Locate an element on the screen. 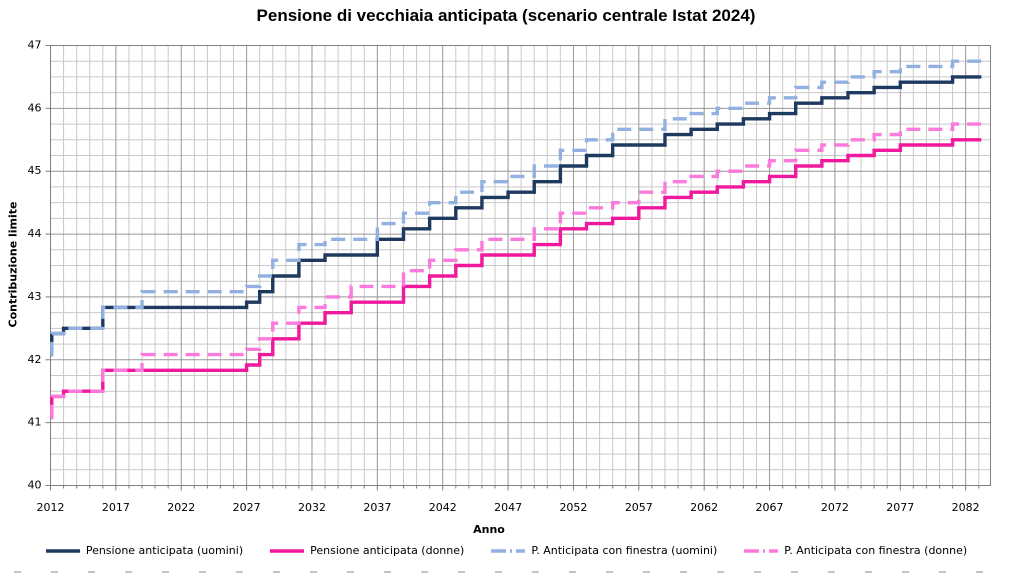 This screenshot has width=1012, height=574. tick-label: 2037 is located at coordinates (377, 507).